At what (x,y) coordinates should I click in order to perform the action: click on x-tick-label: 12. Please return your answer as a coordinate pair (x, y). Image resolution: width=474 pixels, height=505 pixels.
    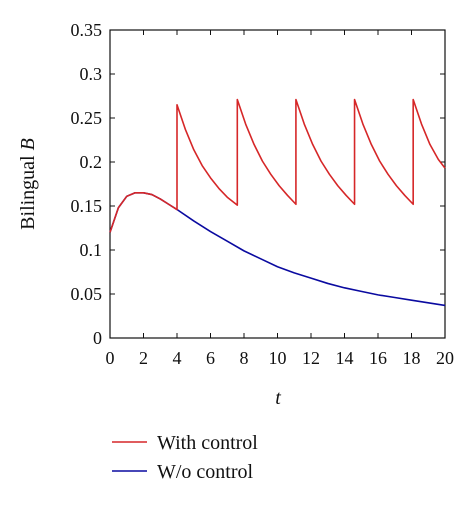
    Looking at the image, I should click on (311, 358).